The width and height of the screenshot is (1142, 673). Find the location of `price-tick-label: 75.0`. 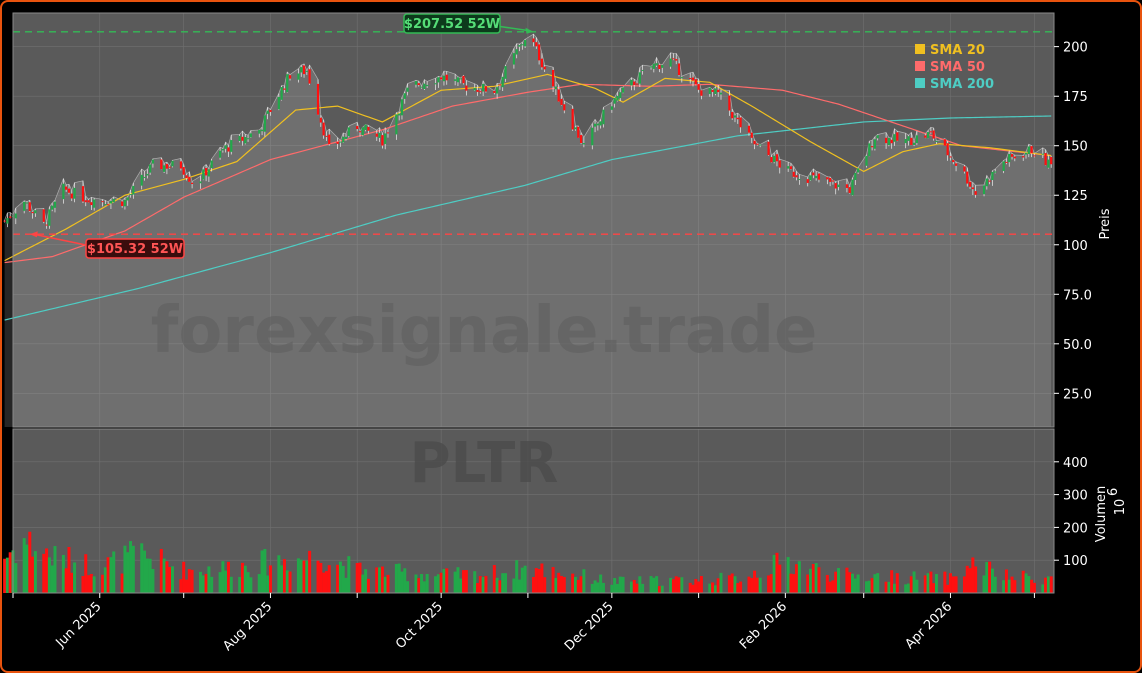

price-tick-label: 75.0 is located at coordinates (1077, 295).